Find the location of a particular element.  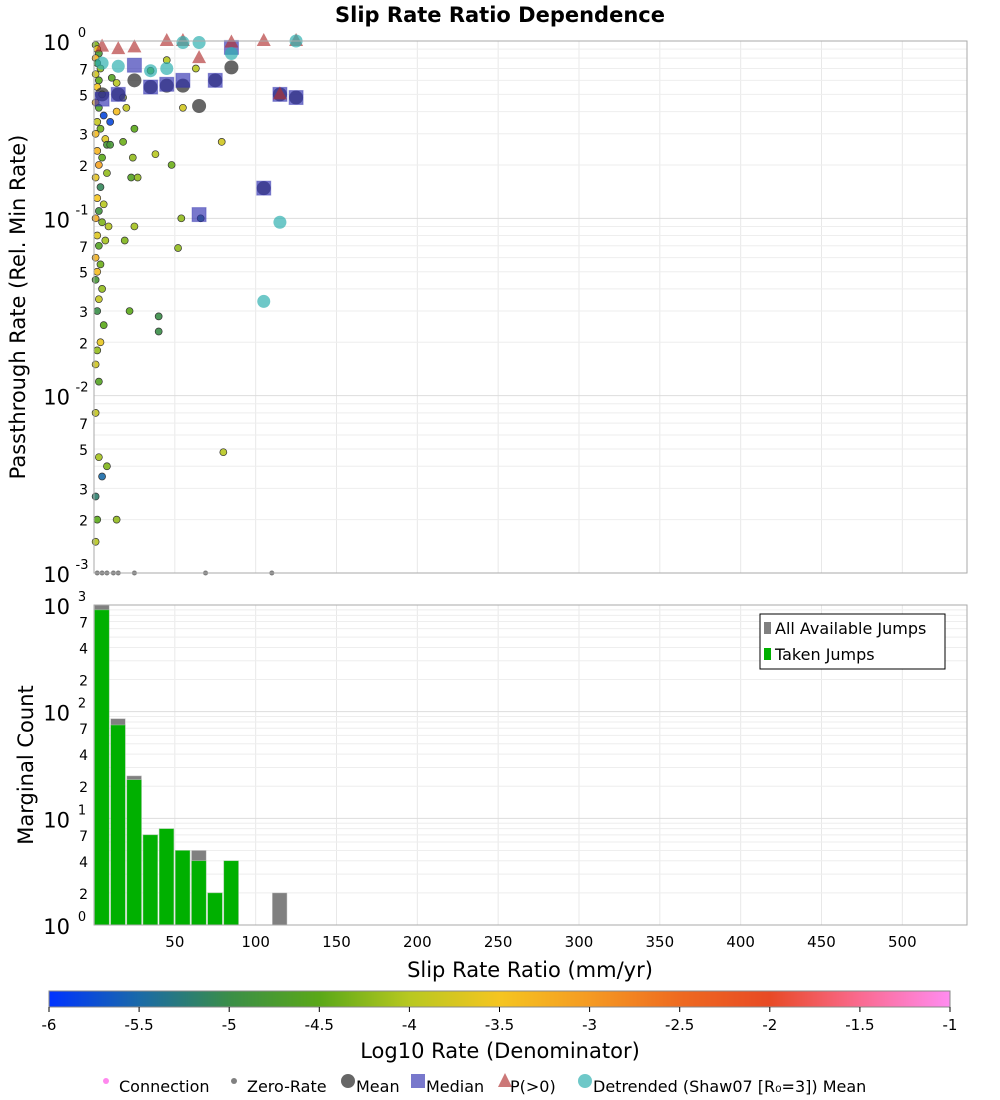

median-icon is located at coordinates (418, 1081).